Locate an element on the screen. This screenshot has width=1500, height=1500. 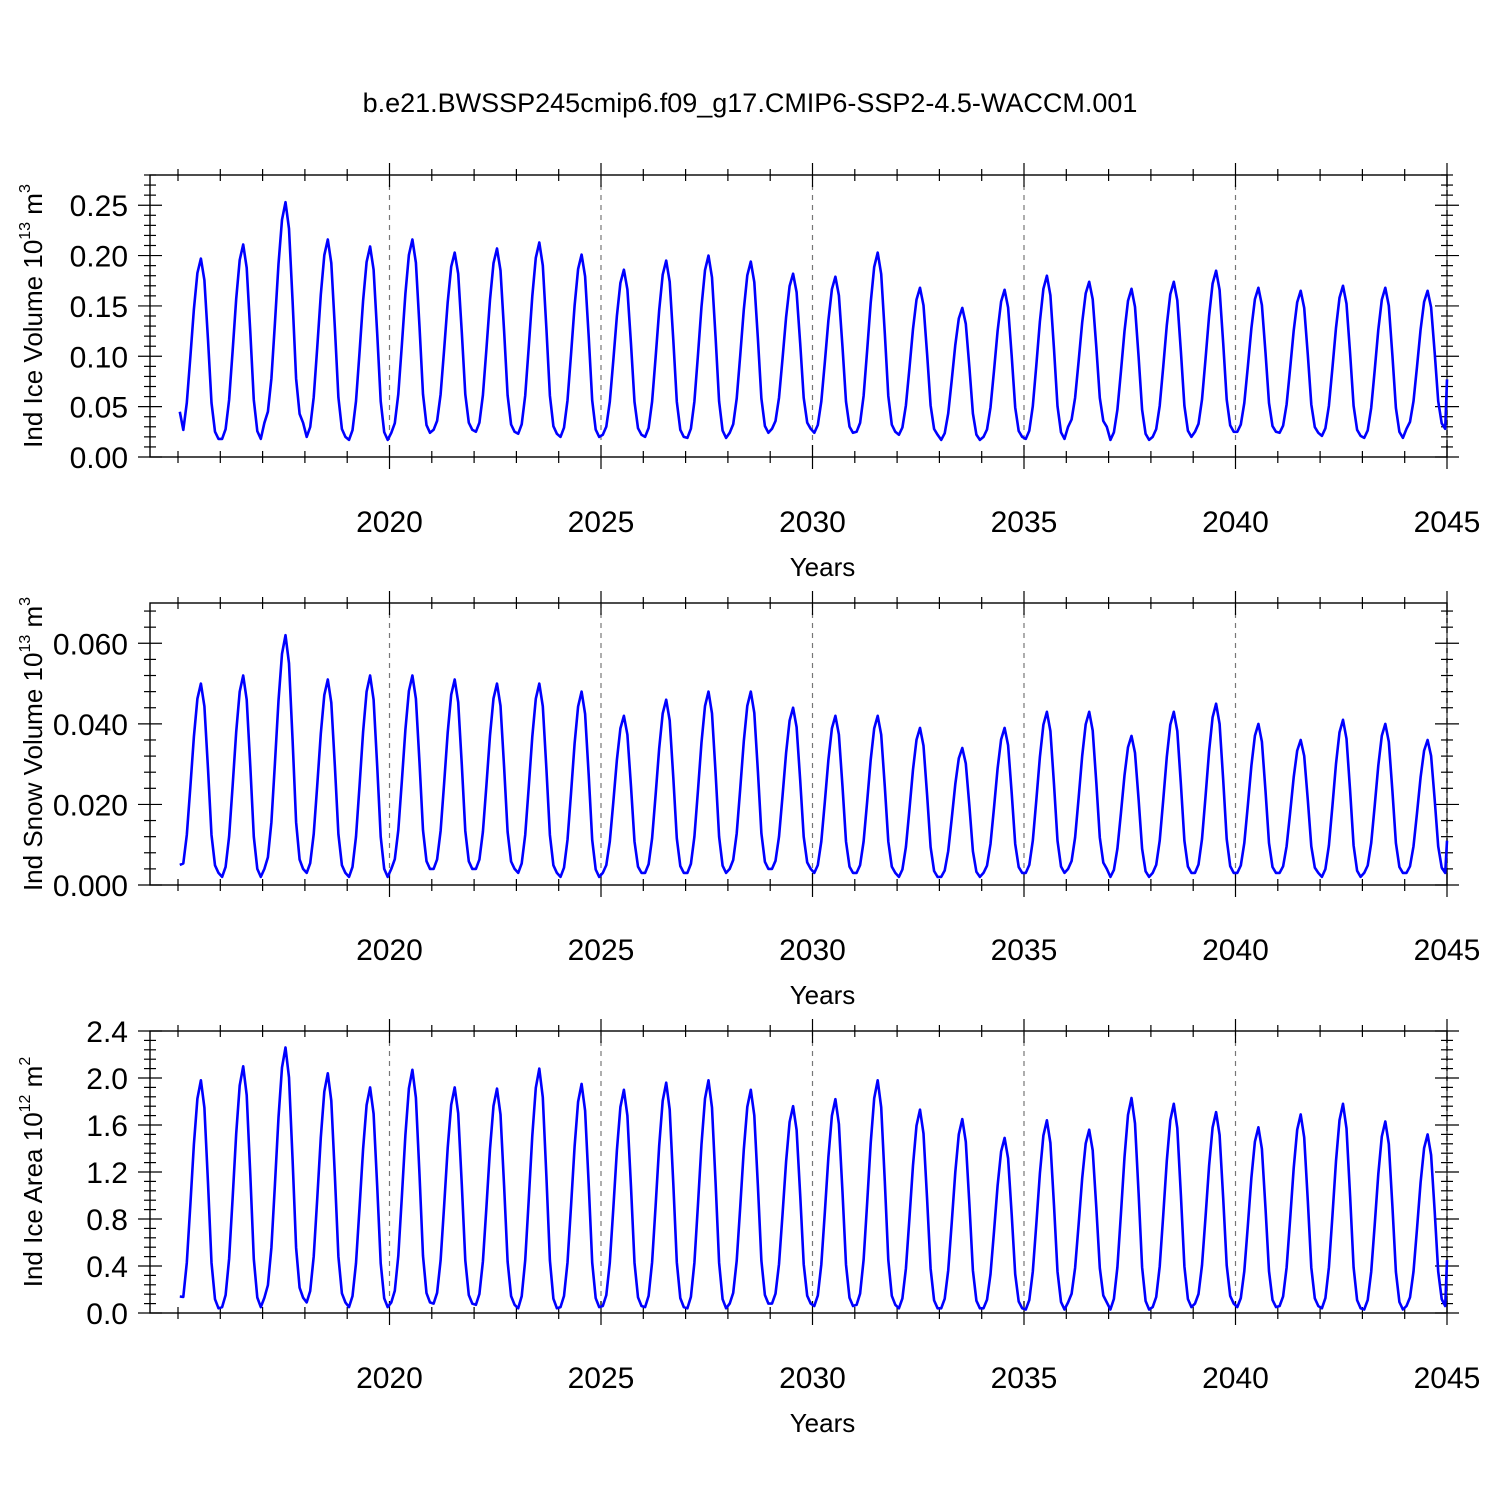
y-tick-label: 0.000 is located at coordinates (90, 886).